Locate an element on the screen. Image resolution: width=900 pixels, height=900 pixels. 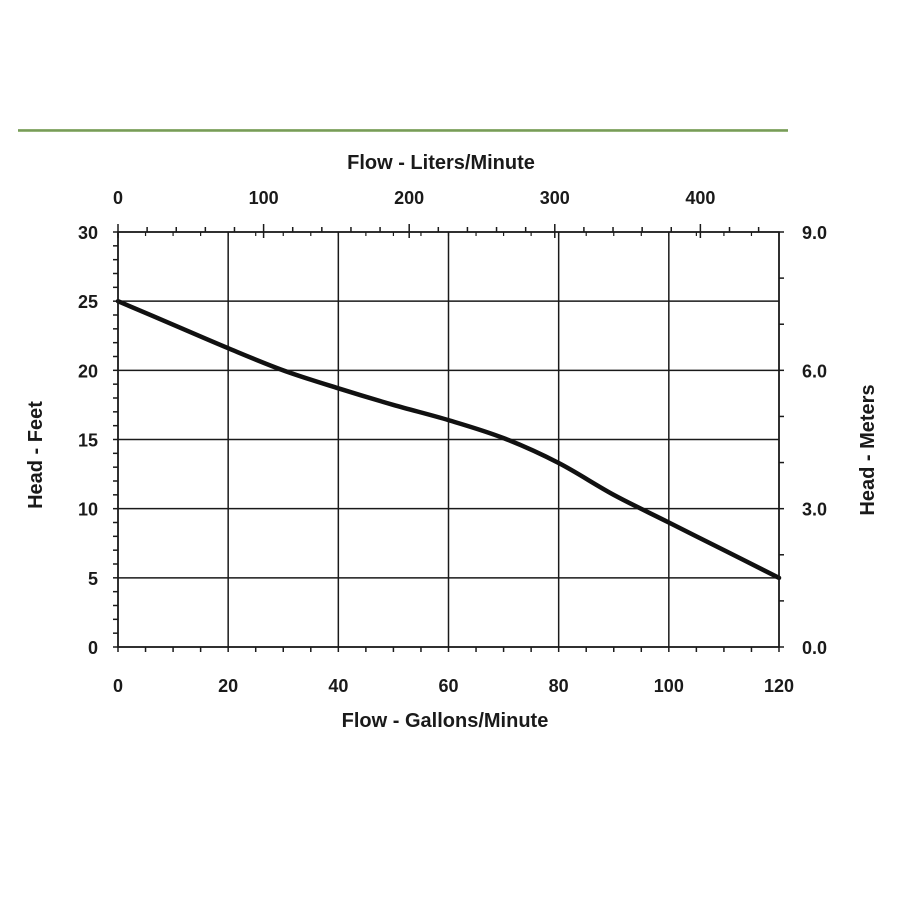
x-tick-label: 80 is located at coordinates (559, 686).